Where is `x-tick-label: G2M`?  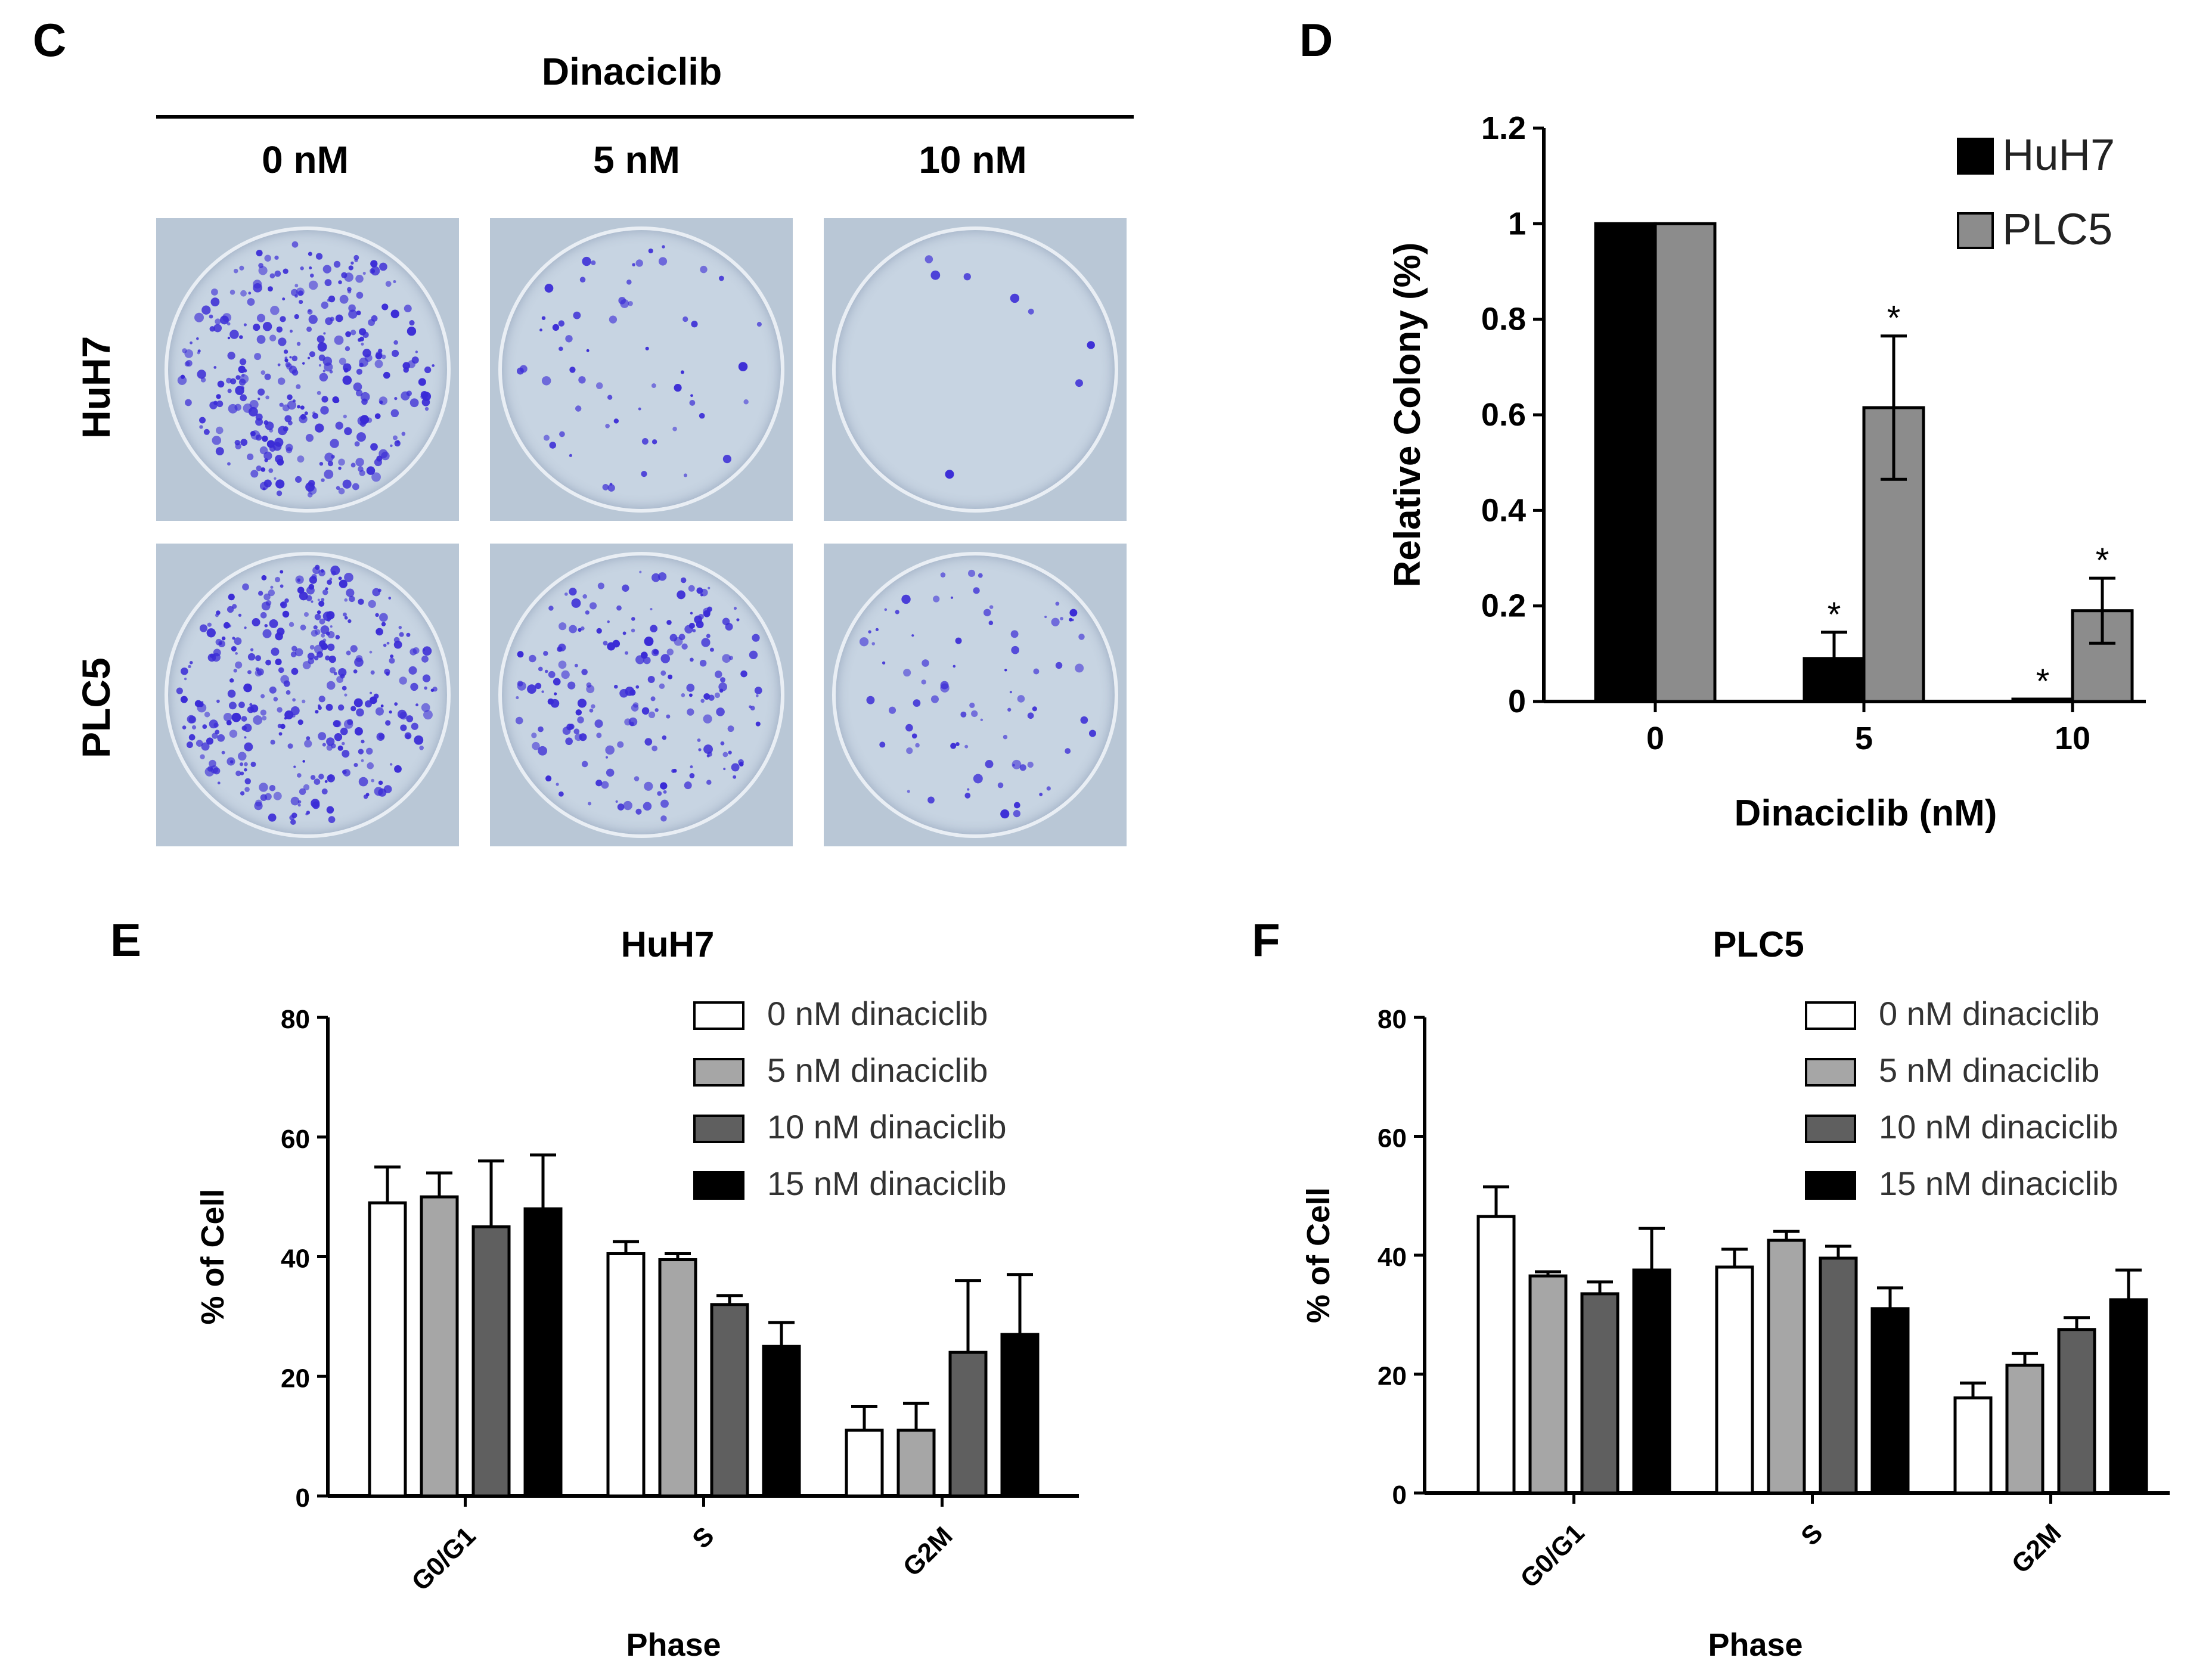 x-tick-label: G2M is located at coordinates (2036, 1548).